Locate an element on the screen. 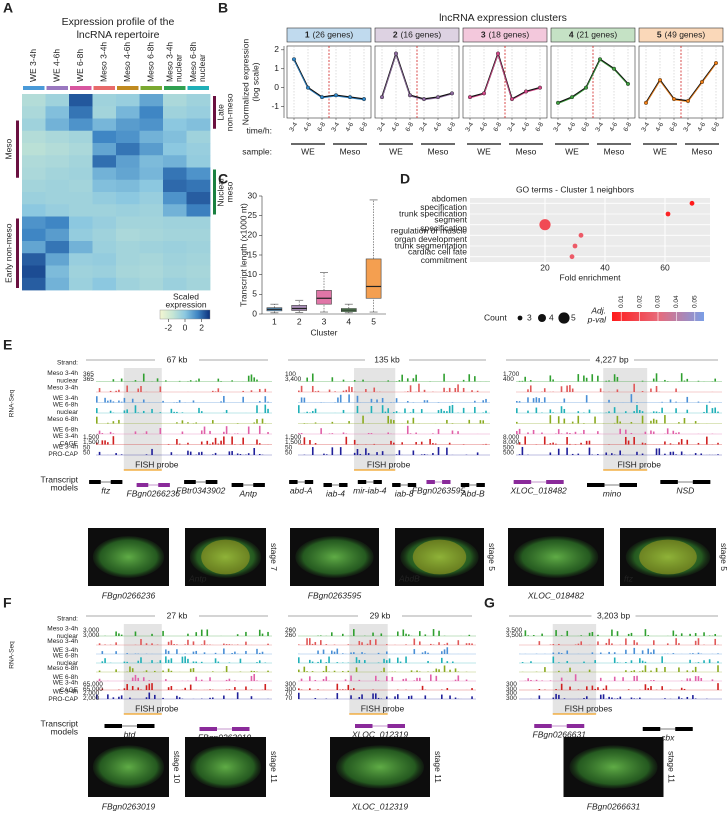  x-tick-label: 4-6 is located at coordinates (483, 127).